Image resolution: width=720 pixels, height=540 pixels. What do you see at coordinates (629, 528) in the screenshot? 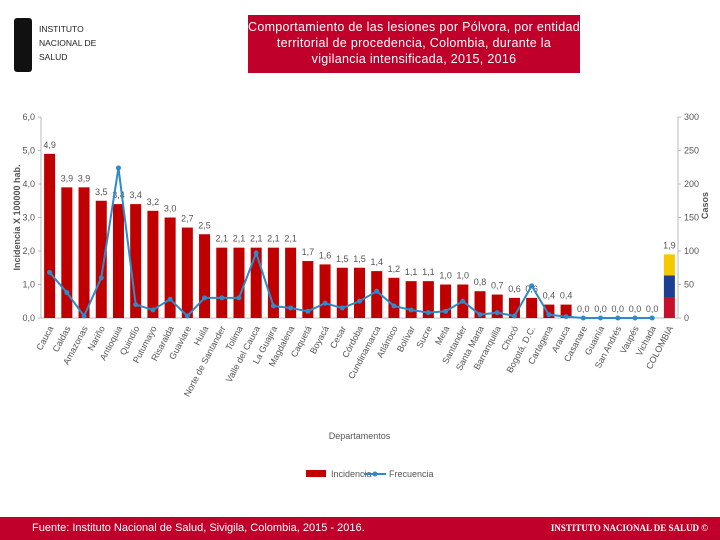
I see `footer-brand: INSTITUTO NACIONAL DE SALUD ©` at bounding box center [629, 528].